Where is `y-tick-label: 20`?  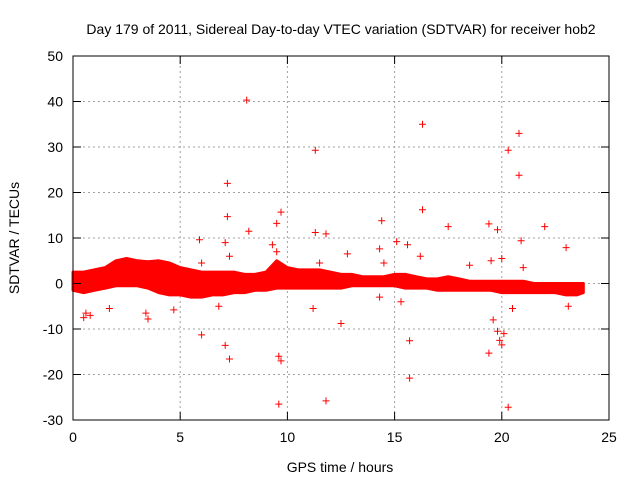 y-tick-label: 20 is located at coordinates (55, 193).